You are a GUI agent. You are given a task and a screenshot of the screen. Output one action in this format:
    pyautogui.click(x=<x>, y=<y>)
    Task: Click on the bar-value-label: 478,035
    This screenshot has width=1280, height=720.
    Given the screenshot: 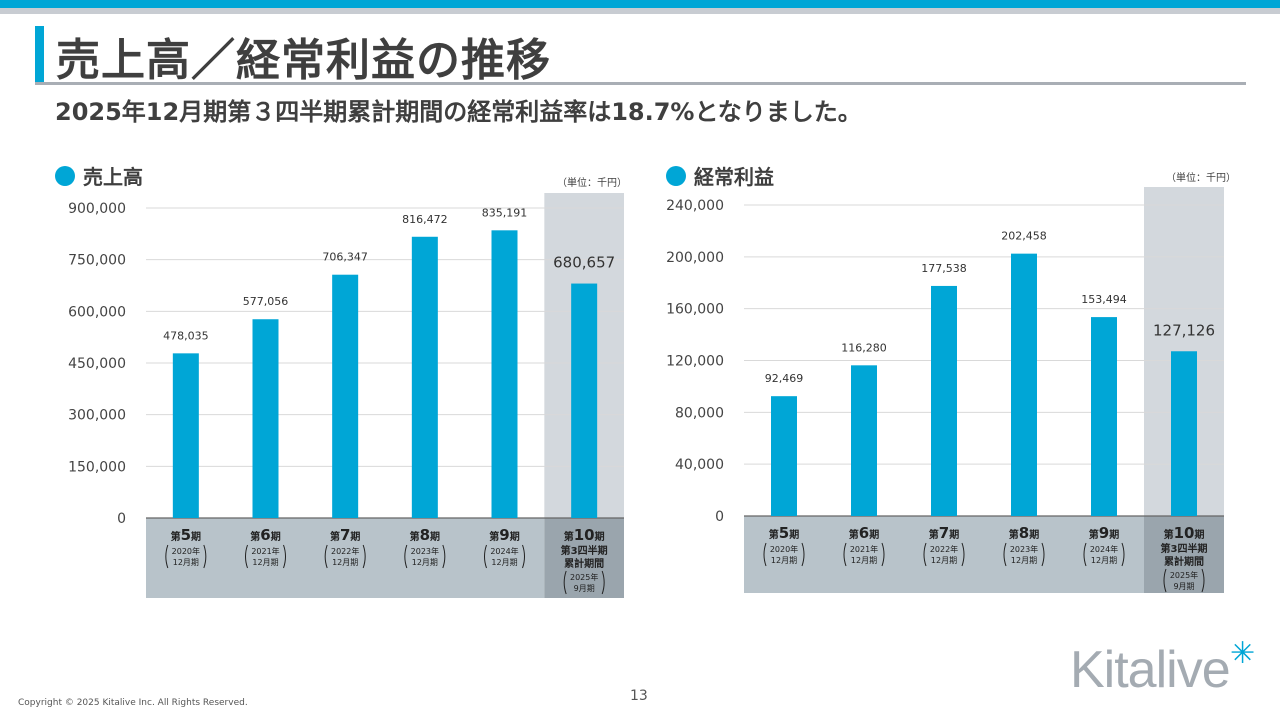 What is the action you would take?
    pyautogui.click(x=186, y=335)
    